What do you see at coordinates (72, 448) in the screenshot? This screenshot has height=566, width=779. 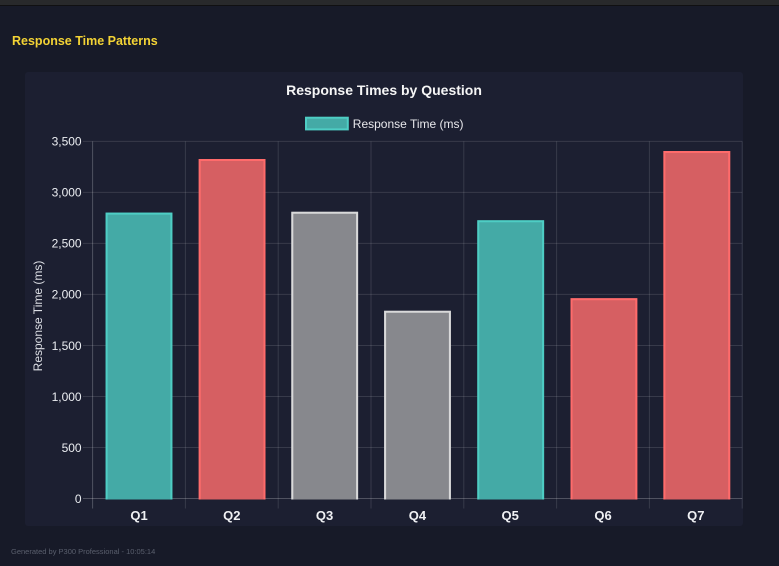 I see `svg-text: 500` at bounding box center [72, 448].